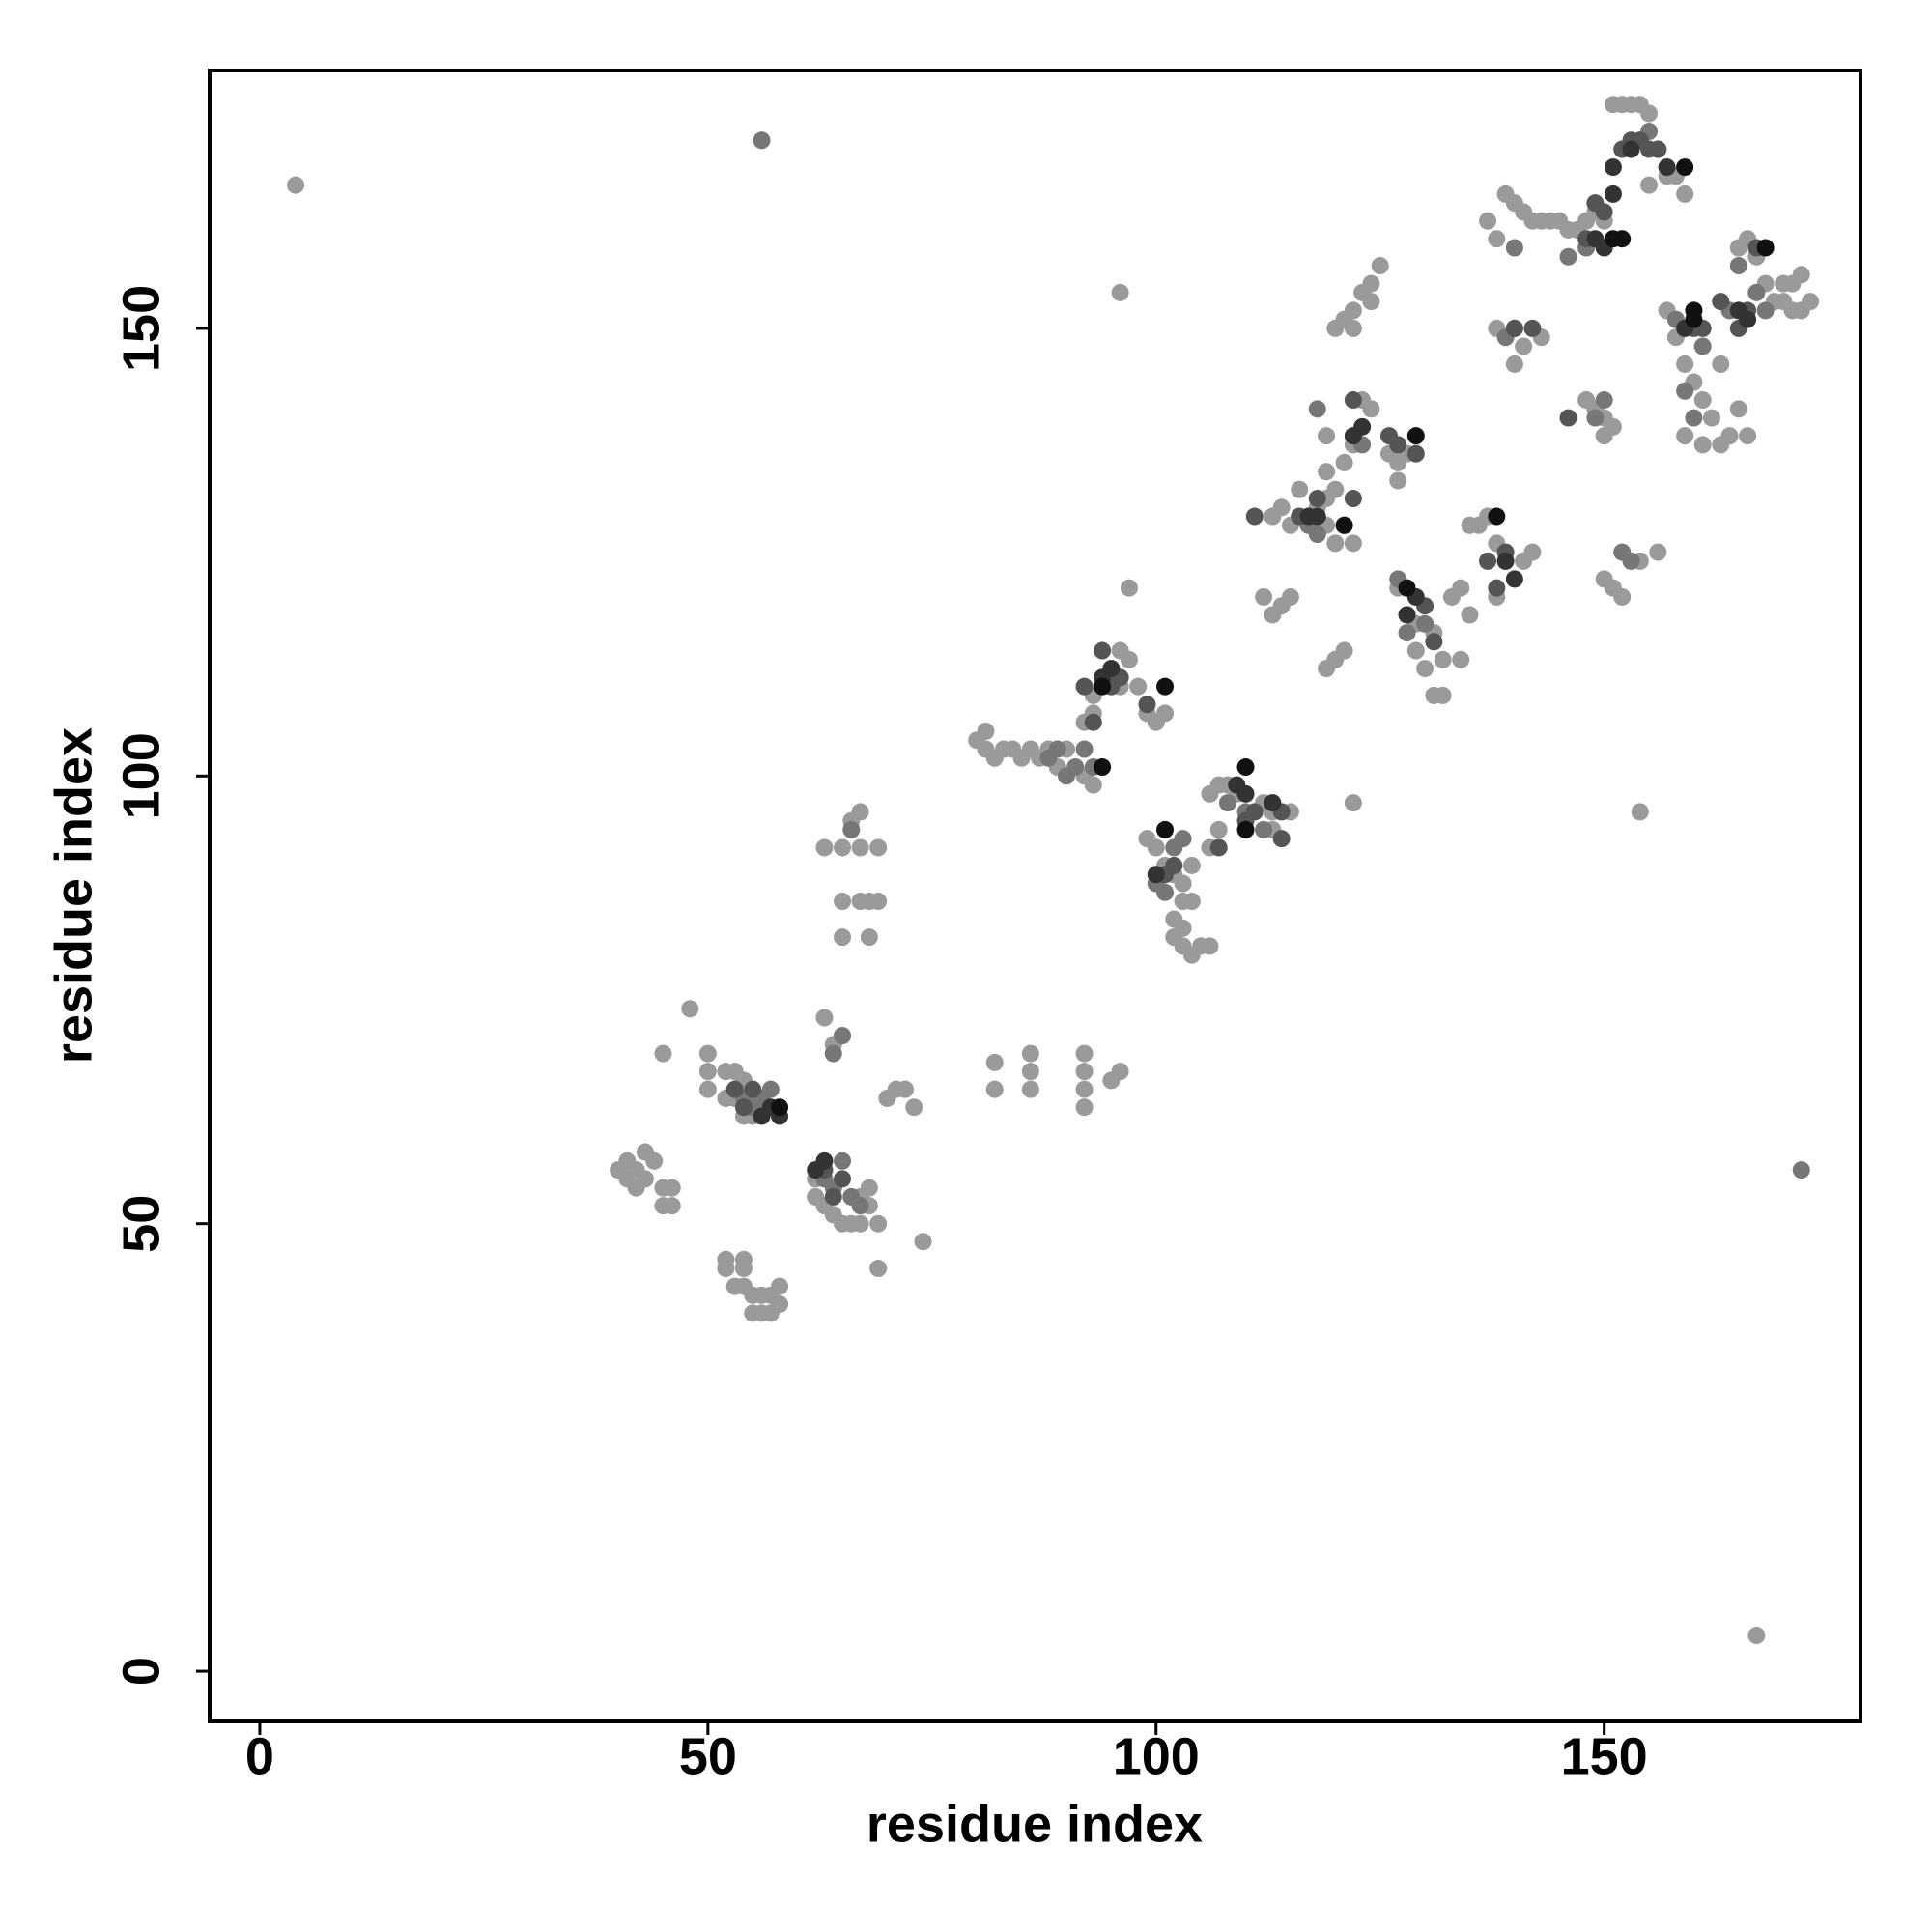  What do you see at coordinates (1156, 1756) in the screenshot?
I see `x-tick-label: 100` at bounding box center [1156, 1756].